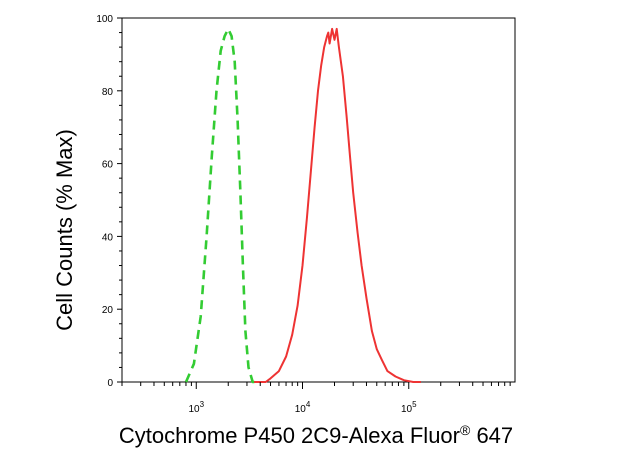 The width and height of the screenshot is (640, 455). I want to click on x-axis-label-main: Cytochrome P450 2C9-Alexa Fluor, so click(289, 435).